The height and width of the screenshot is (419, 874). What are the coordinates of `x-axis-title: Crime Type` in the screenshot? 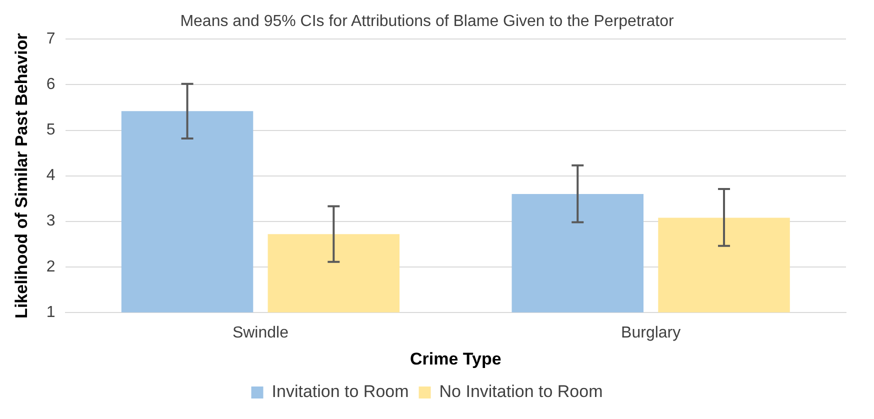 It's located at (456, 358).